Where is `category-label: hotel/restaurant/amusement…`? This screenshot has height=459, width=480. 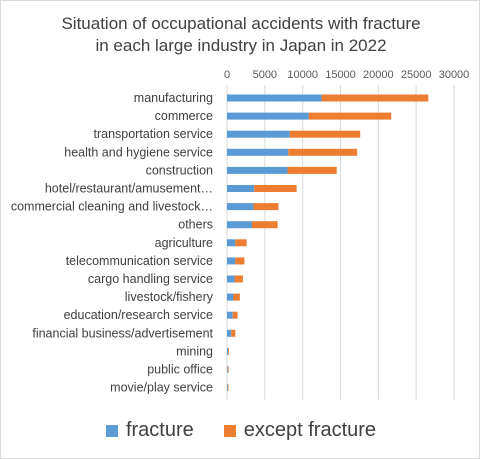 category-label: hotel/restaurant/amusement… is located at coordinates (129, 189).